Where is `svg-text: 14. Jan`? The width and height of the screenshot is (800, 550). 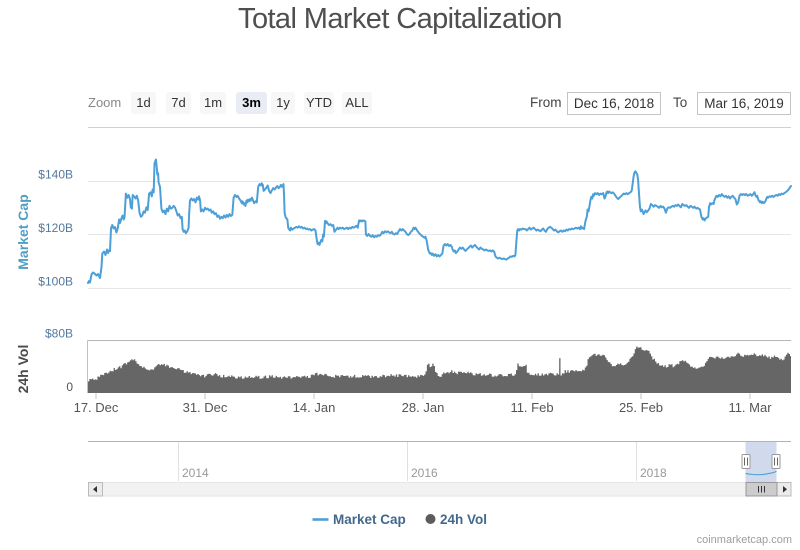
svg-text: 14. Jan is located at coordinates (314, 407).